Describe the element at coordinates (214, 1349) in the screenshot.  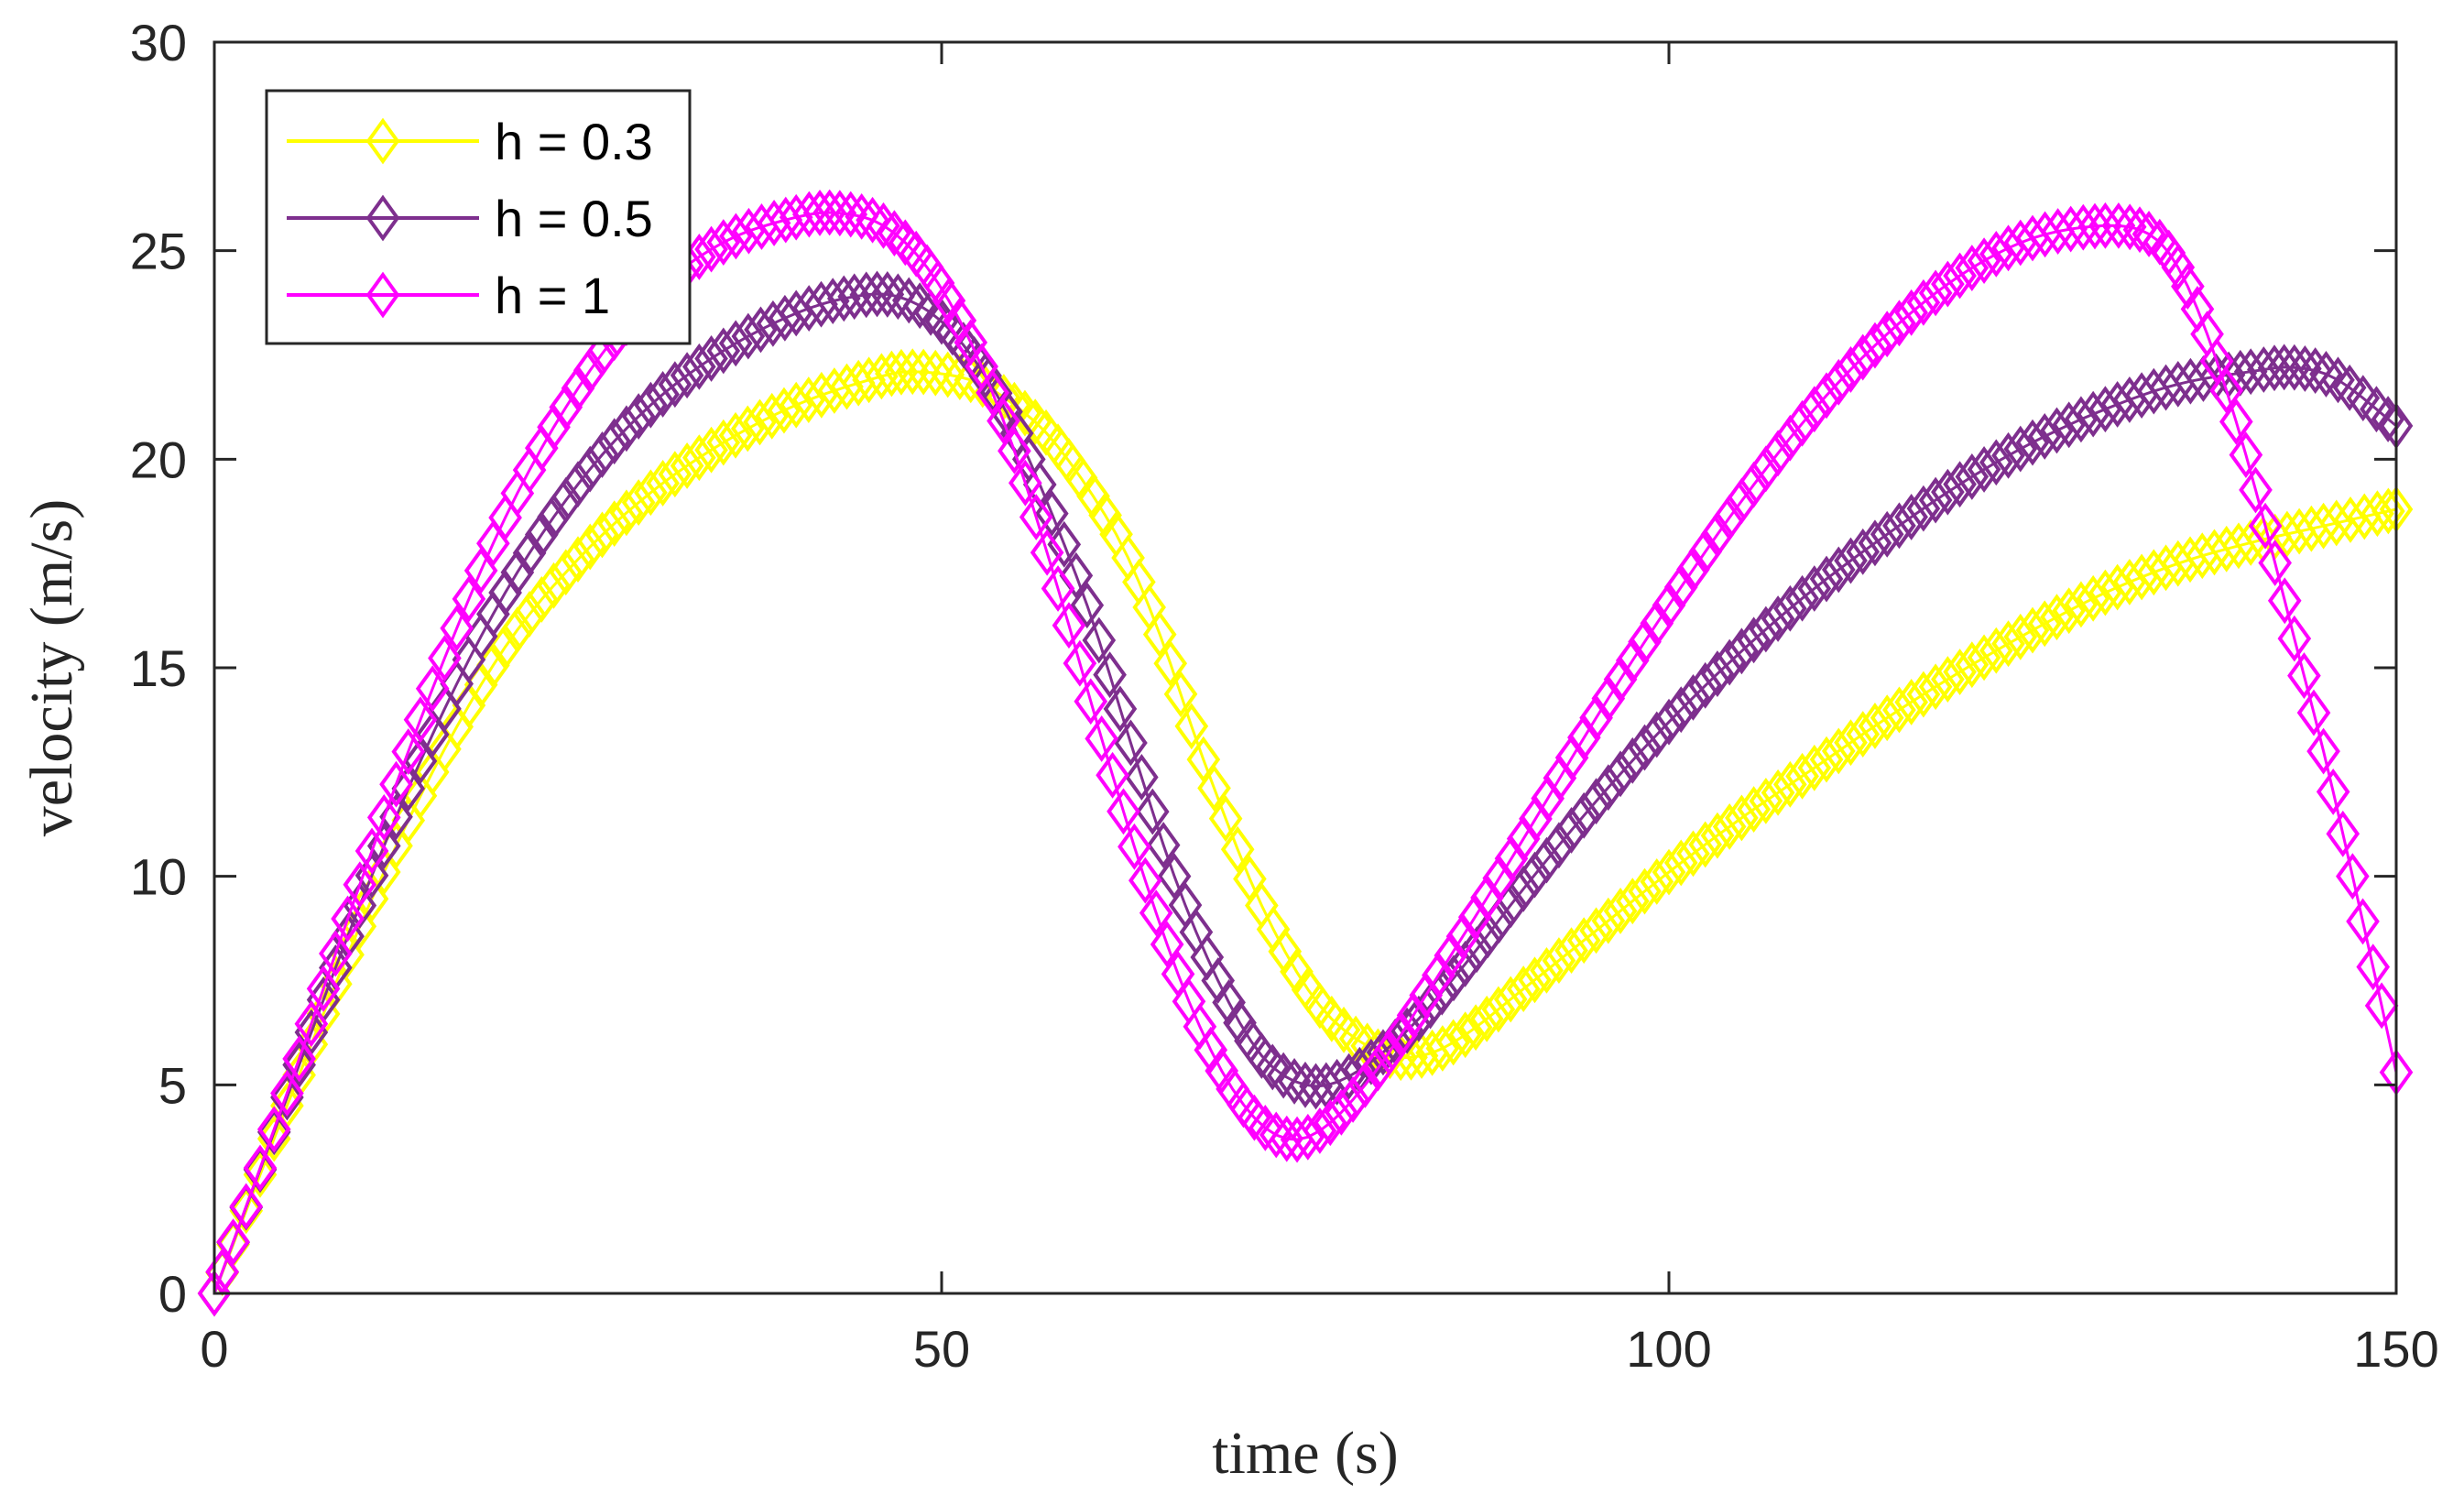
I see `x-tick-label: 0` at that location.